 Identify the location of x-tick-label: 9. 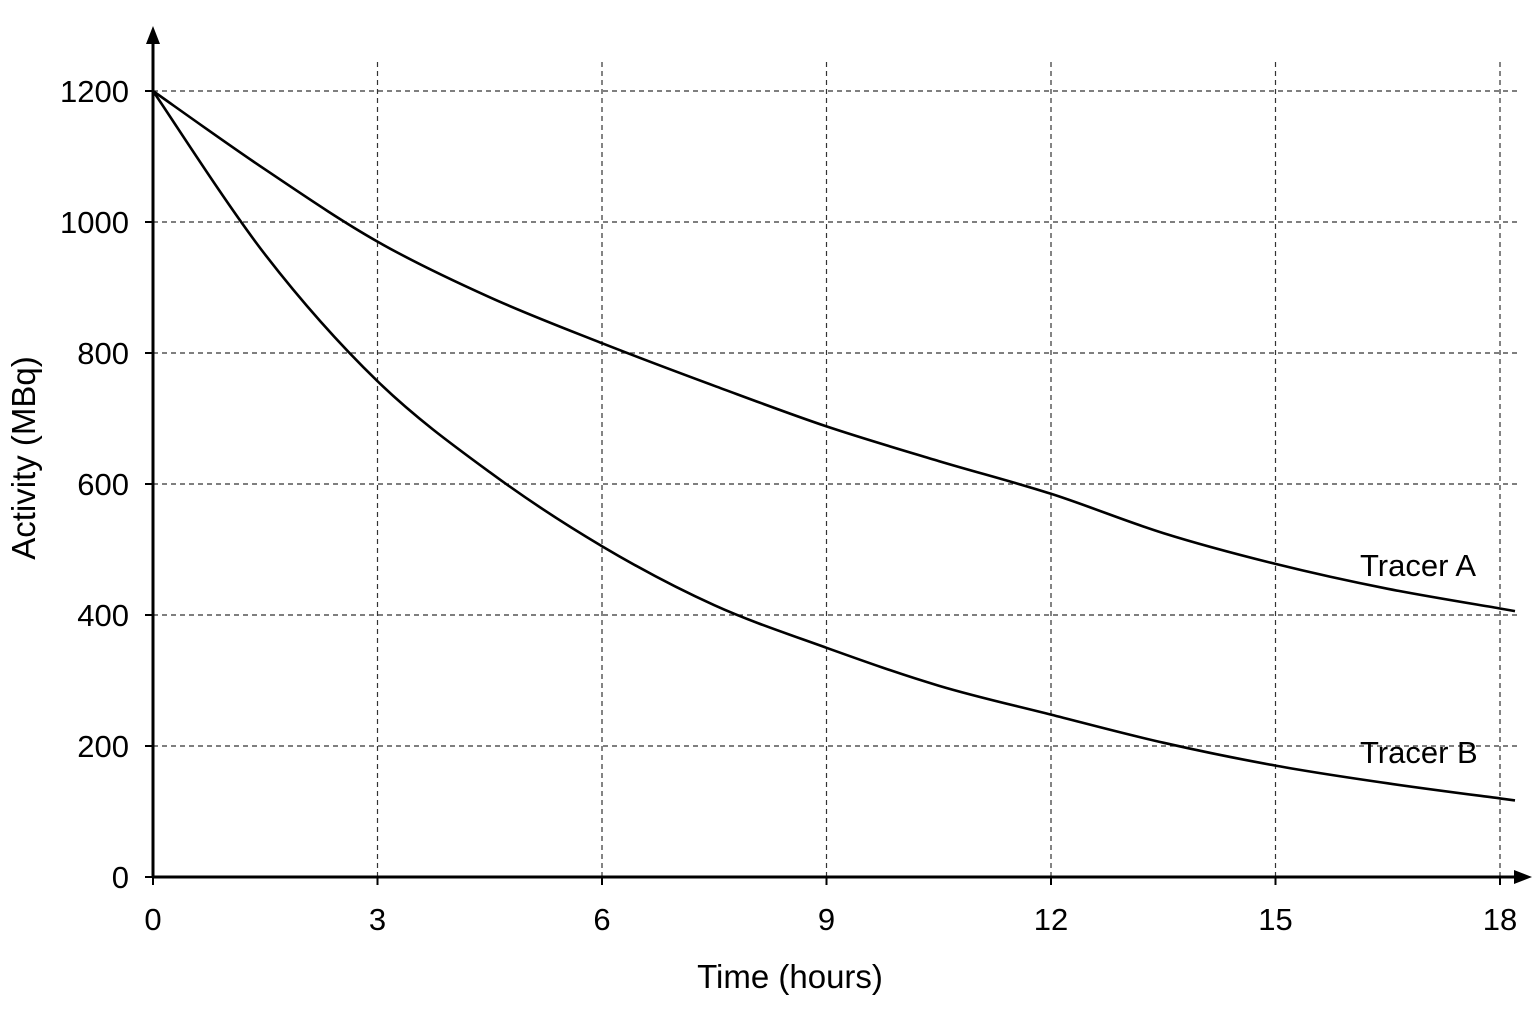
(826, 919).